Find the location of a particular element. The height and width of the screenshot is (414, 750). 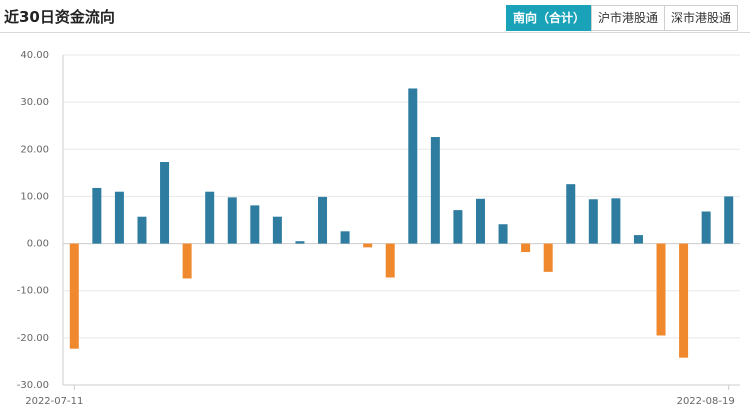

tab: 沪市港股通 is located at coordinates (627, 18).